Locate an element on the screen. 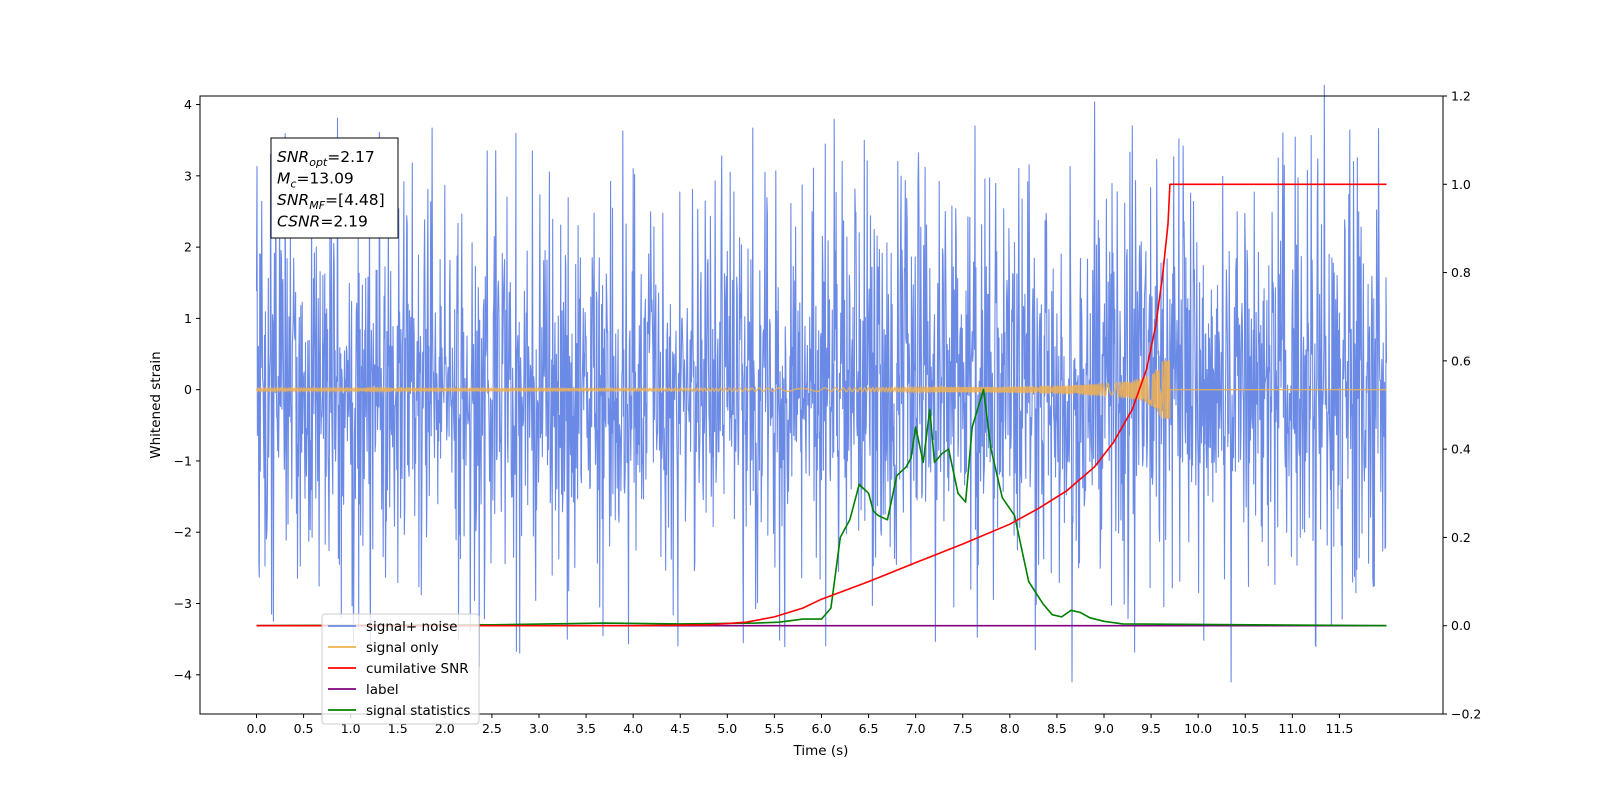 This screenshot has height=800, width=1600. legend-frame is located at coordinates (400, 669).